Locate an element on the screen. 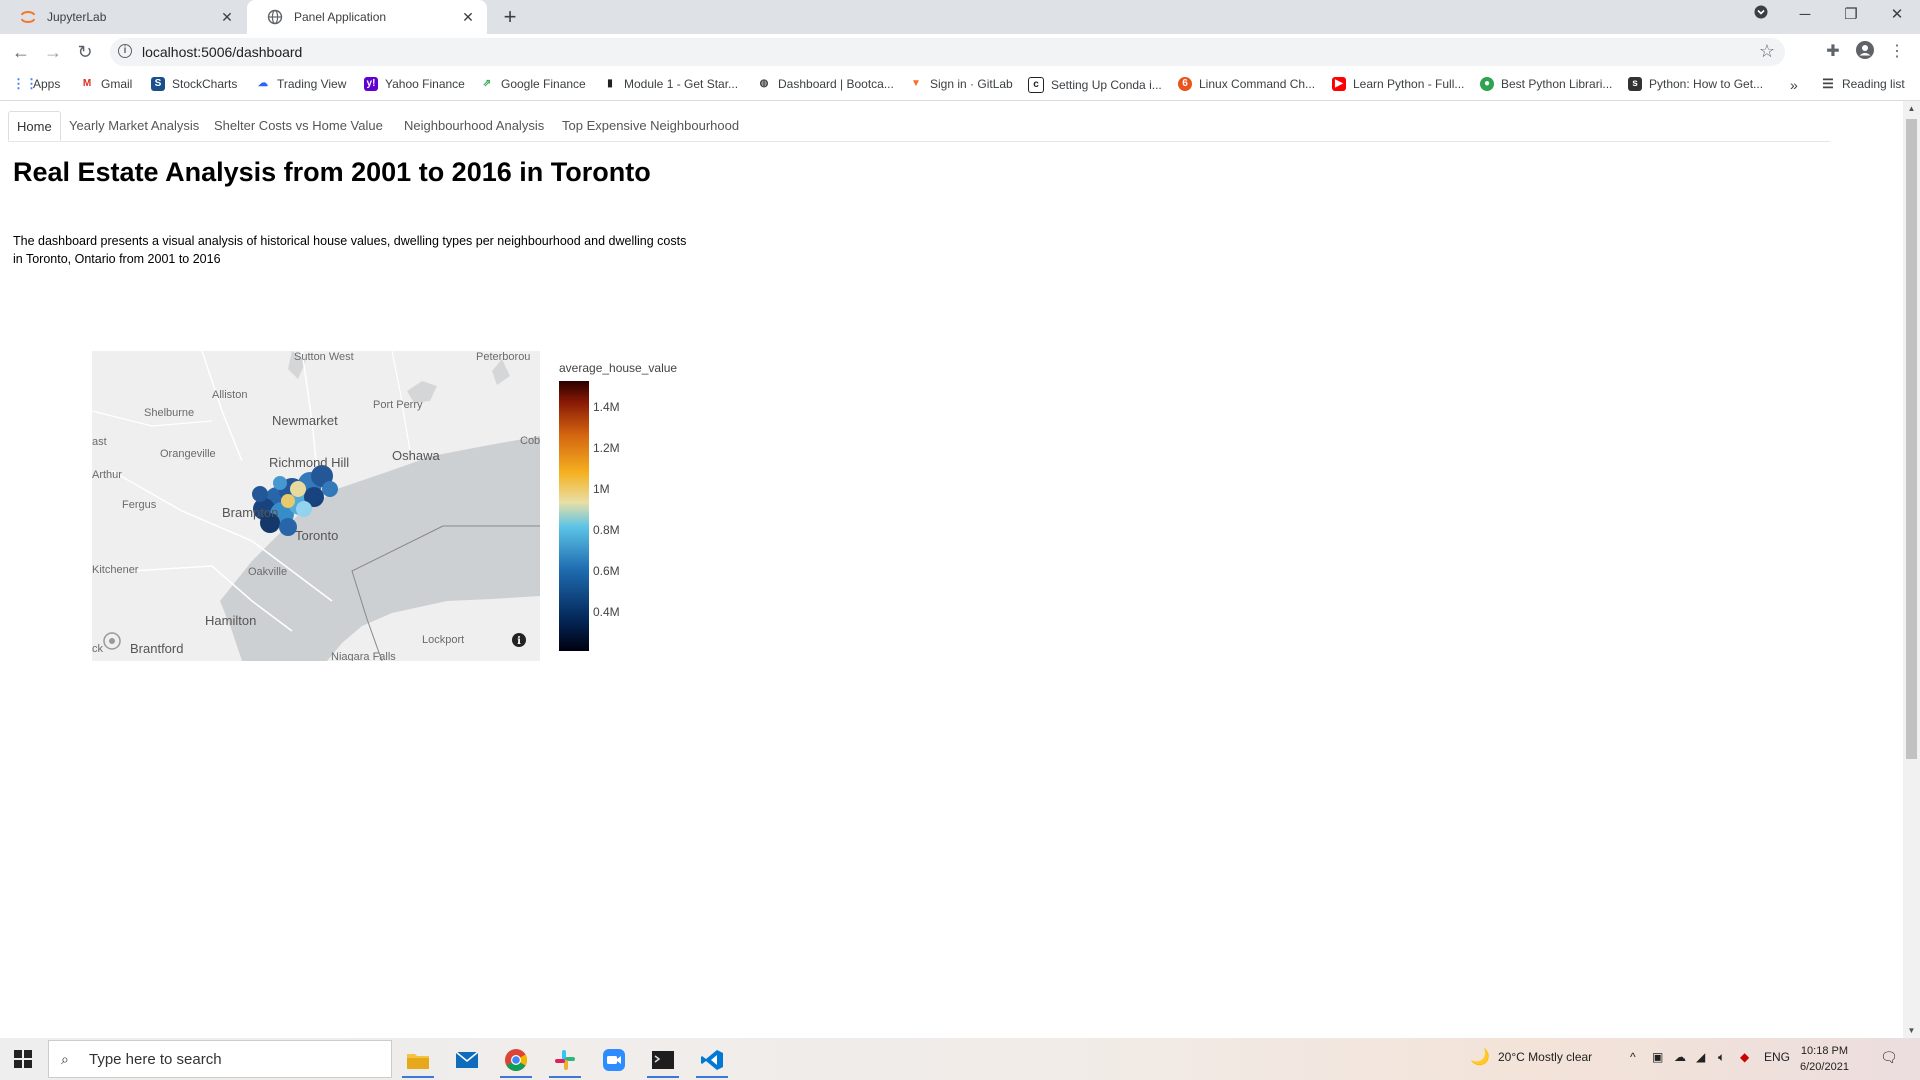  close-window-icon: ✕ is located at coordinates (1897, 14).